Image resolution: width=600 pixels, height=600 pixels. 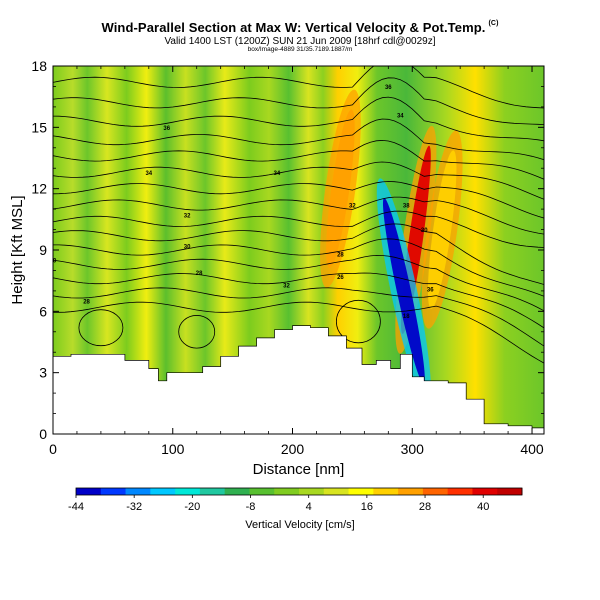 What do you see at coordinates (532, 449) in the screenshot?
I see `x-tick-label: 400` at bounding box center [532, 449].